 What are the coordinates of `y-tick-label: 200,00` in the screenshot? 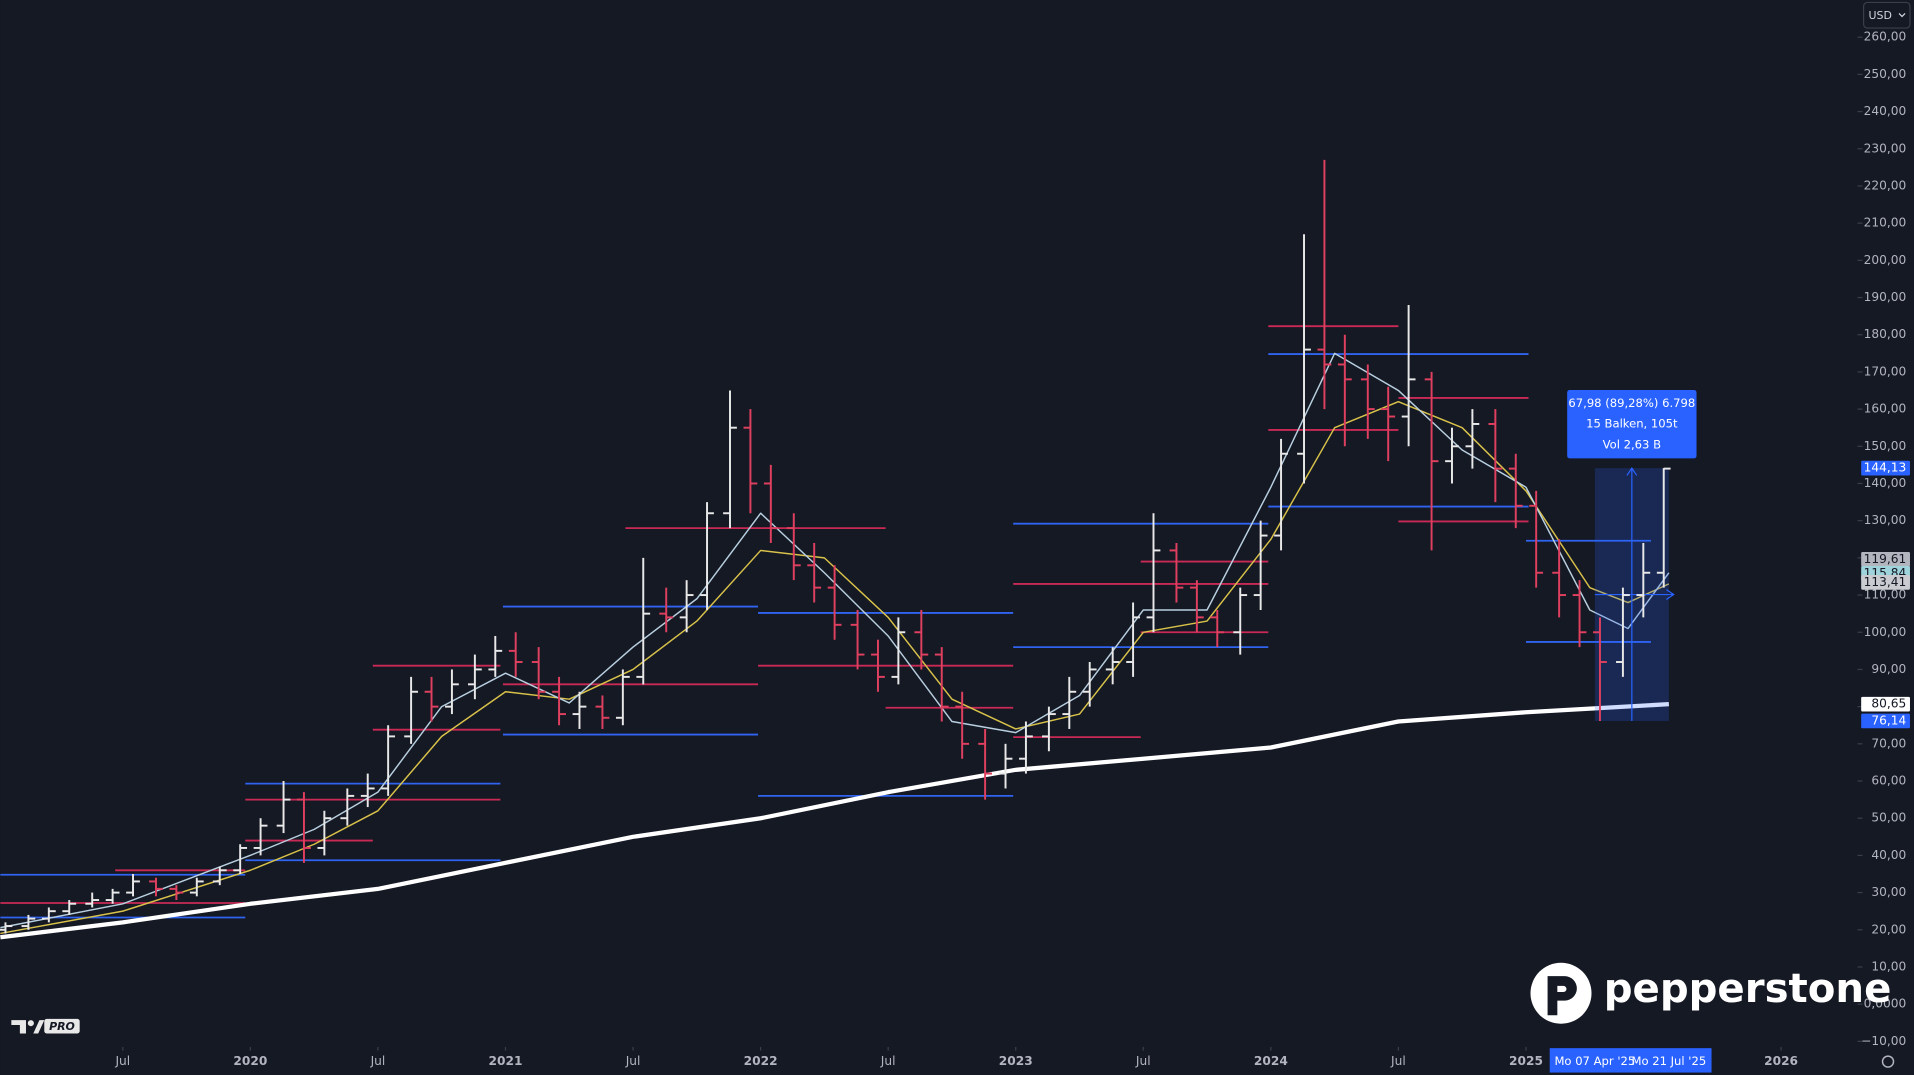 It's located at (1885, 260).